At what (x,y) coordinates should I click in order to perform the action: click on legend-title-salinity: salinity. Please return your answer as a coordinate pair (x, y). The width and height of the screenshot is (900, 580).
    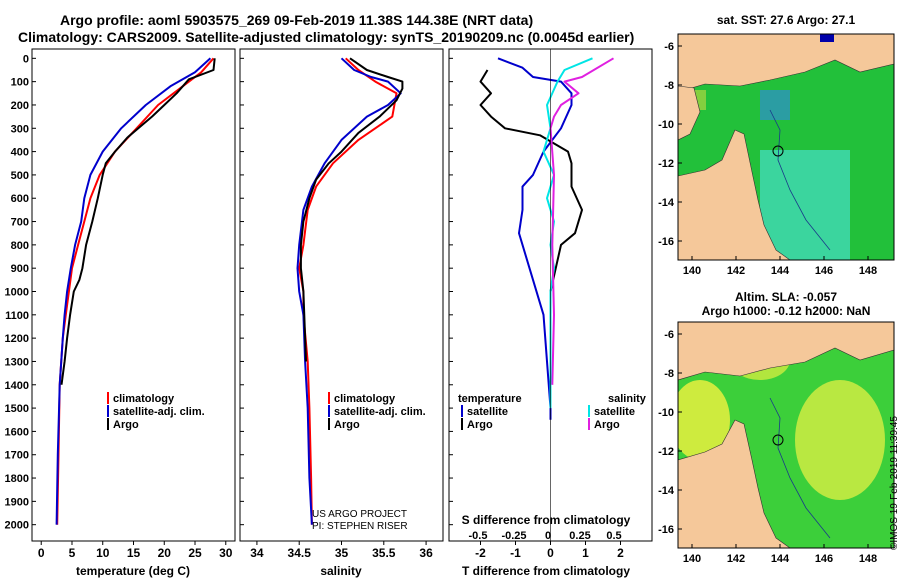
    Looking at the image, I should click on (627, 399).